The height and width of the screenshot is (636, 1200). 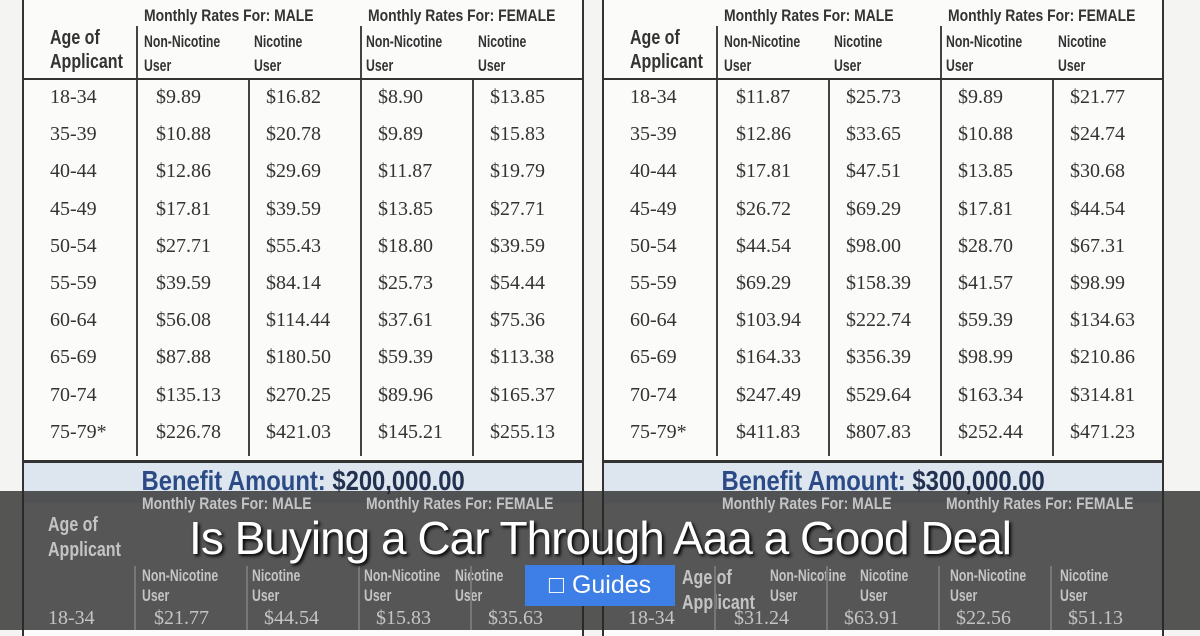 What do you see at coordinates (653, 171) in the screenshot?
I see `age-cell: 40-44` at bounding box center [653, 171].